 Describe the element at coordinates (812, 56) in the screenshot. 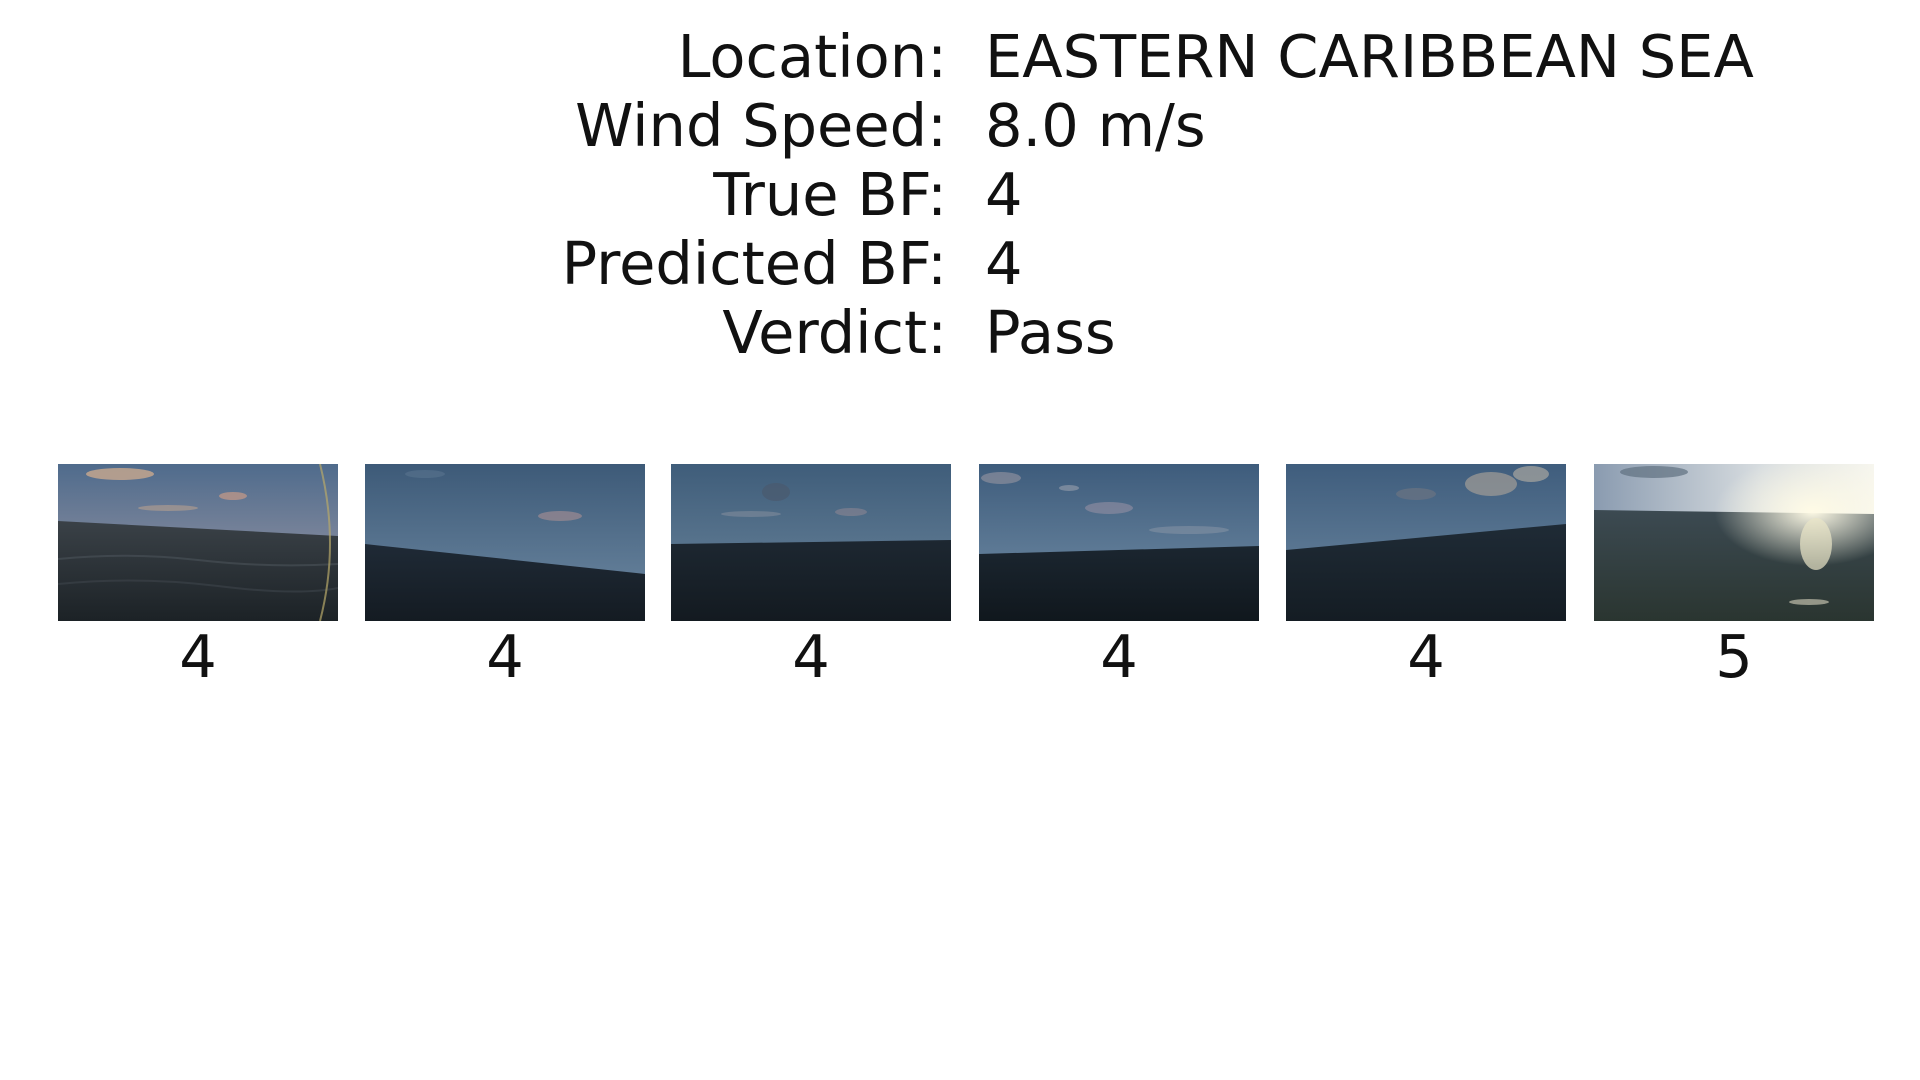

I see `location-label: Location:` at that location.